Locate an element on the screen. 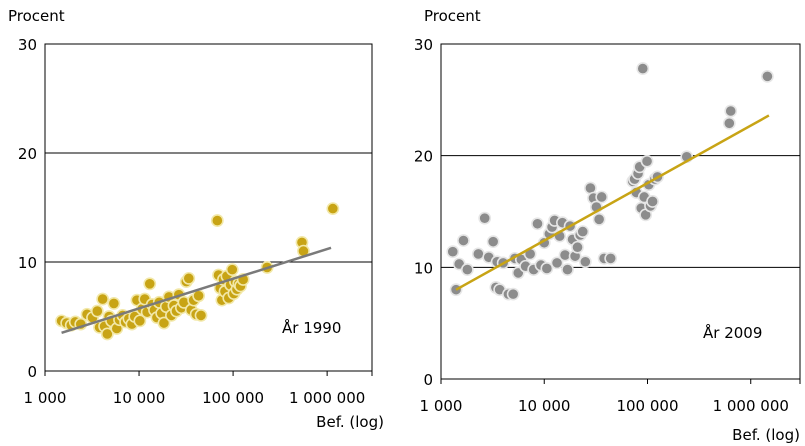 Image resolution: width=805 pixels, height=446 pixels. year-annotation: År 1990 is located at coordinates (311, 327).